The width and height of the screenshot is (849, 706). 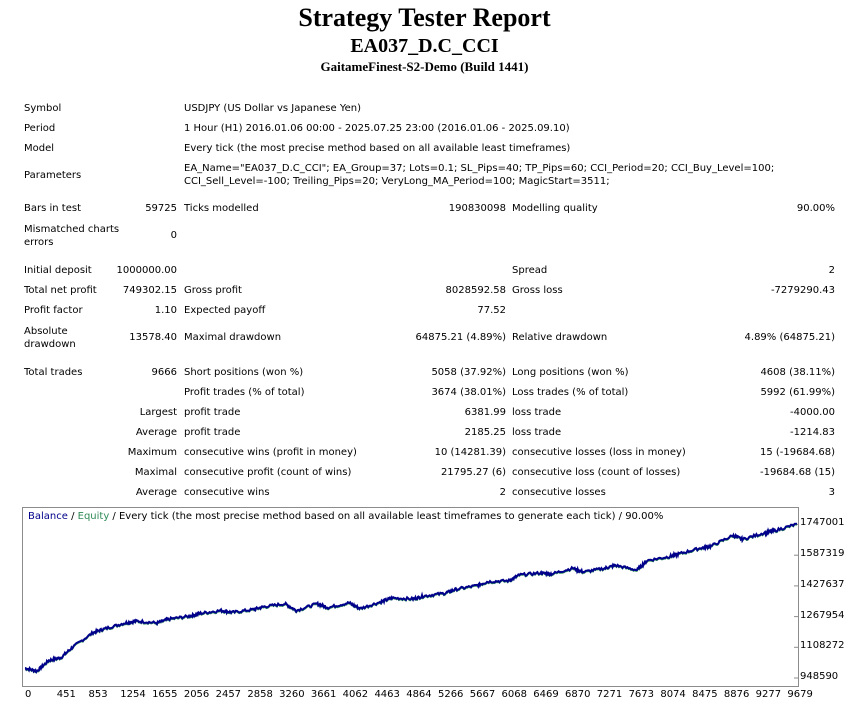 What do you see at coordinates (477, 208) in the screenshot?
I see `ticks-value: 190830098` at bounding box center [477, 208].